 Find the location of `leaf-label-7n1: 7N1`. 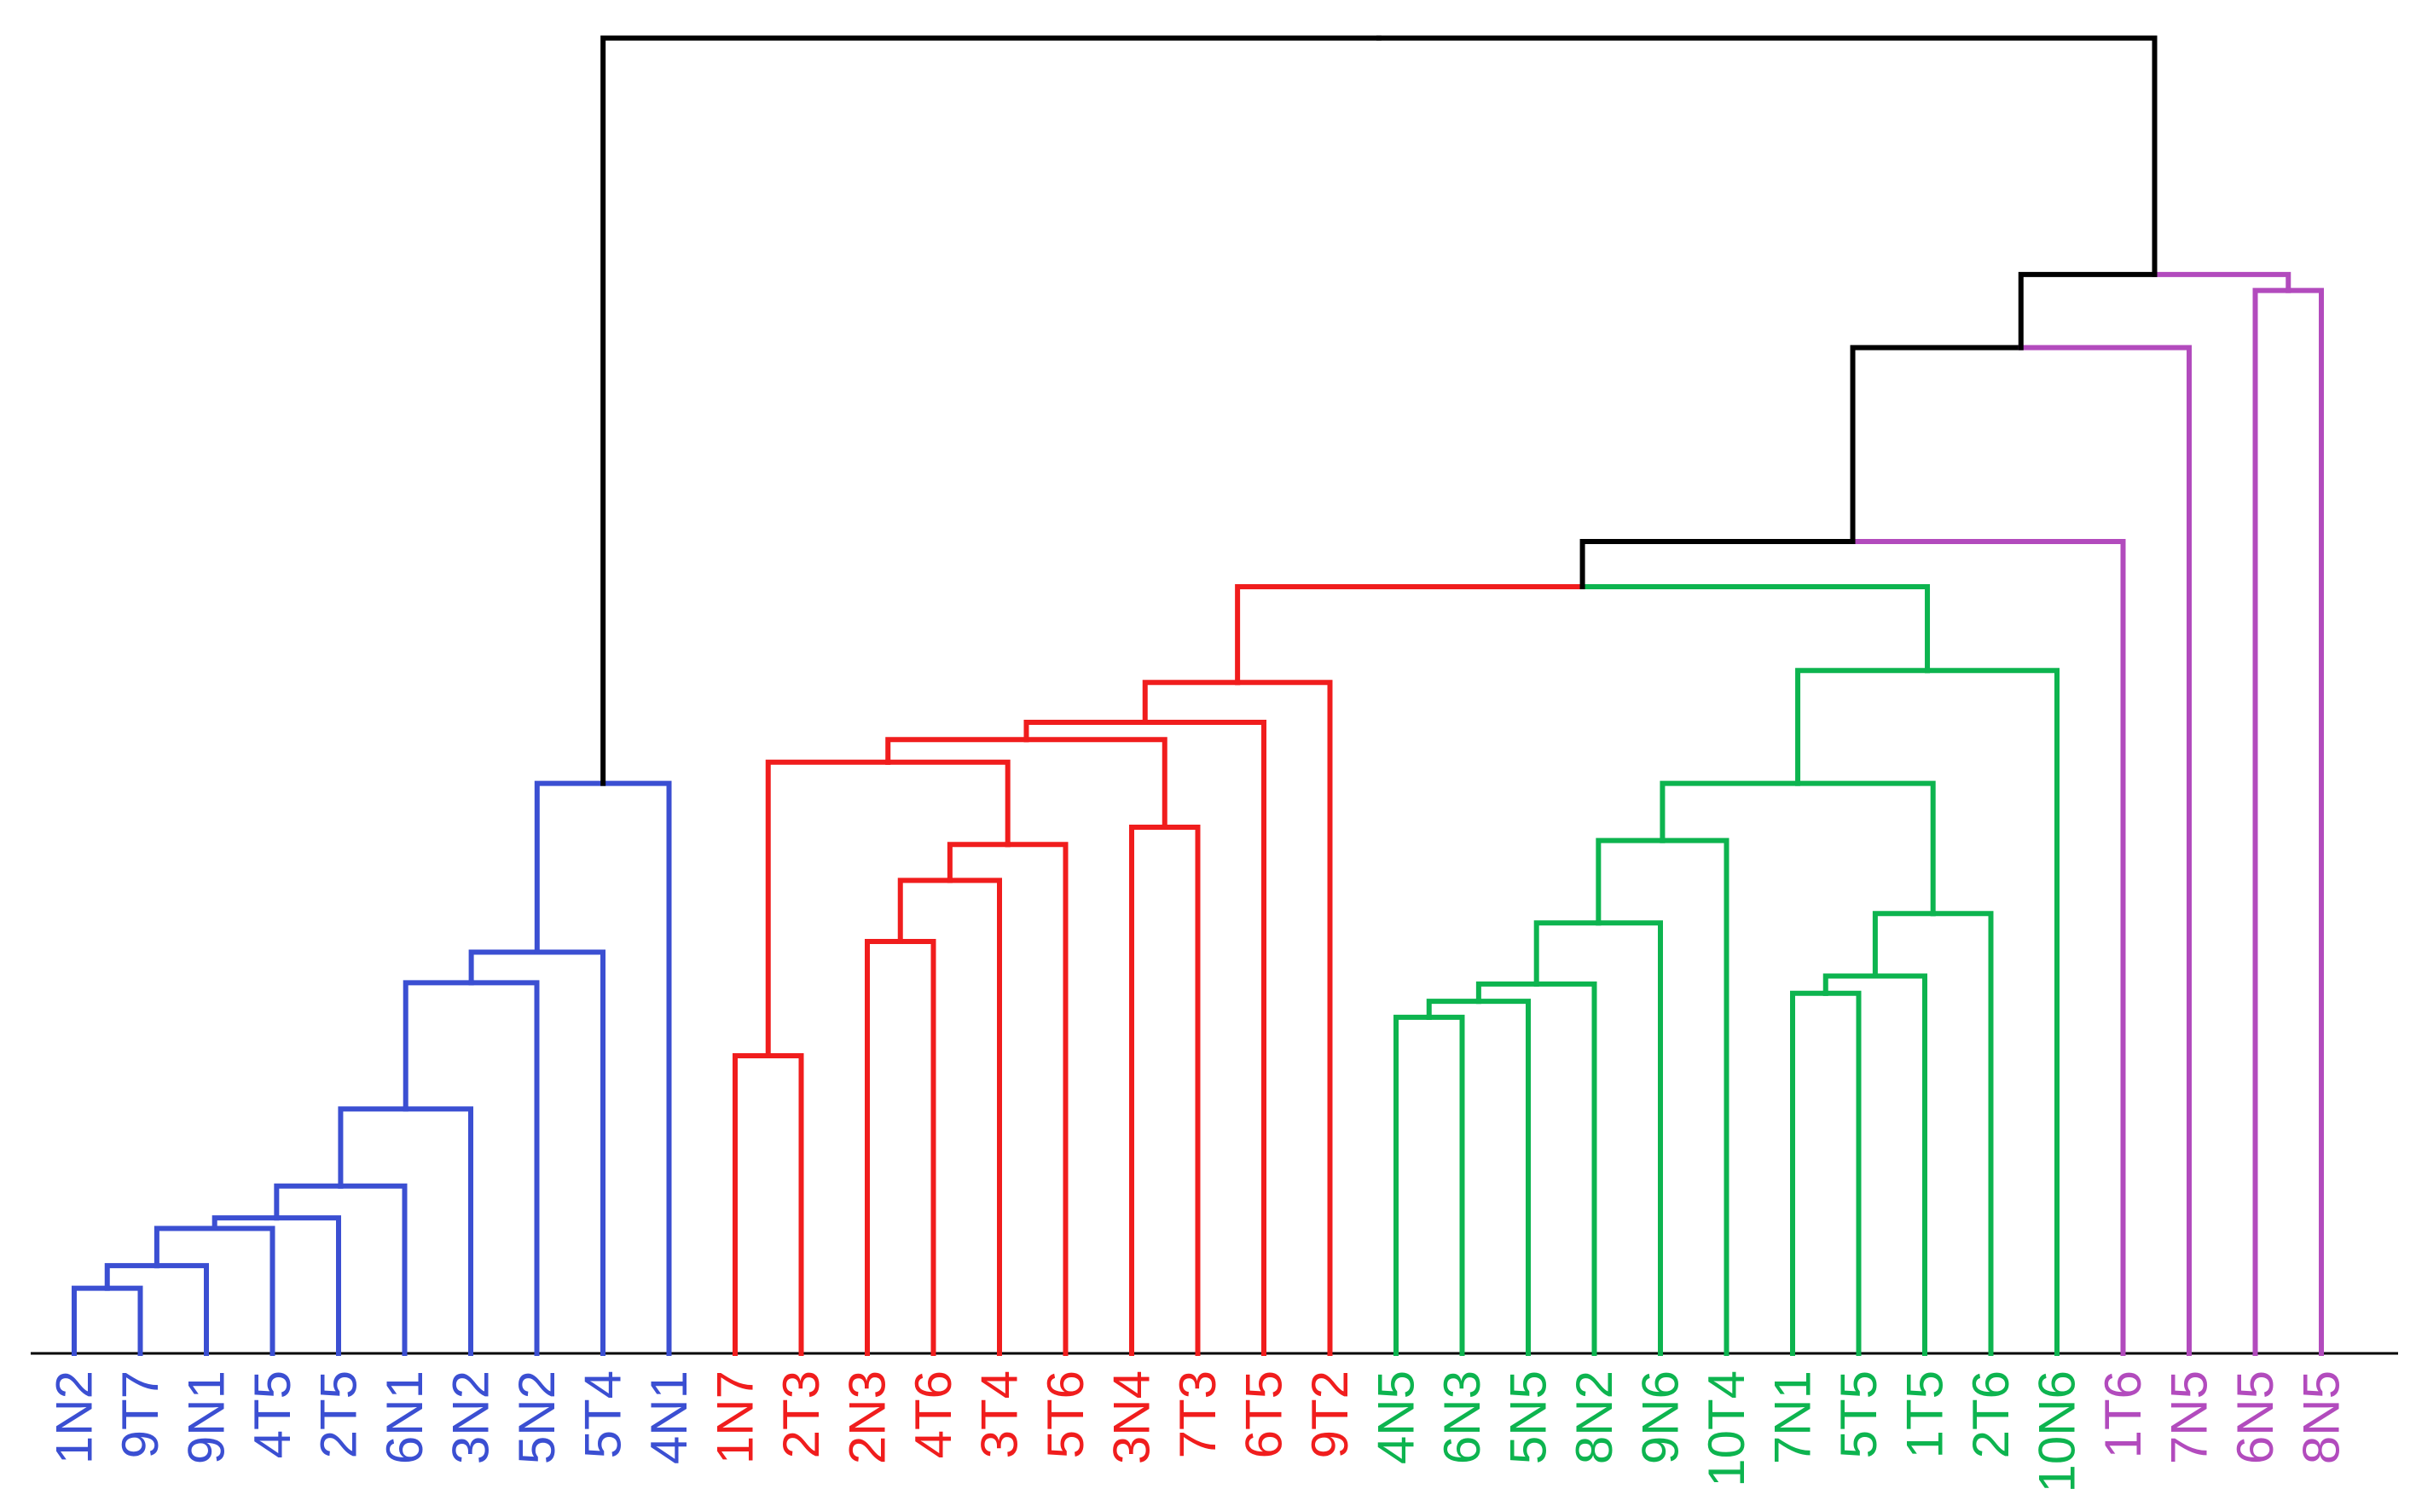

leaf-label-7n1: 7N1 is located at coordinates (1793, 1417).